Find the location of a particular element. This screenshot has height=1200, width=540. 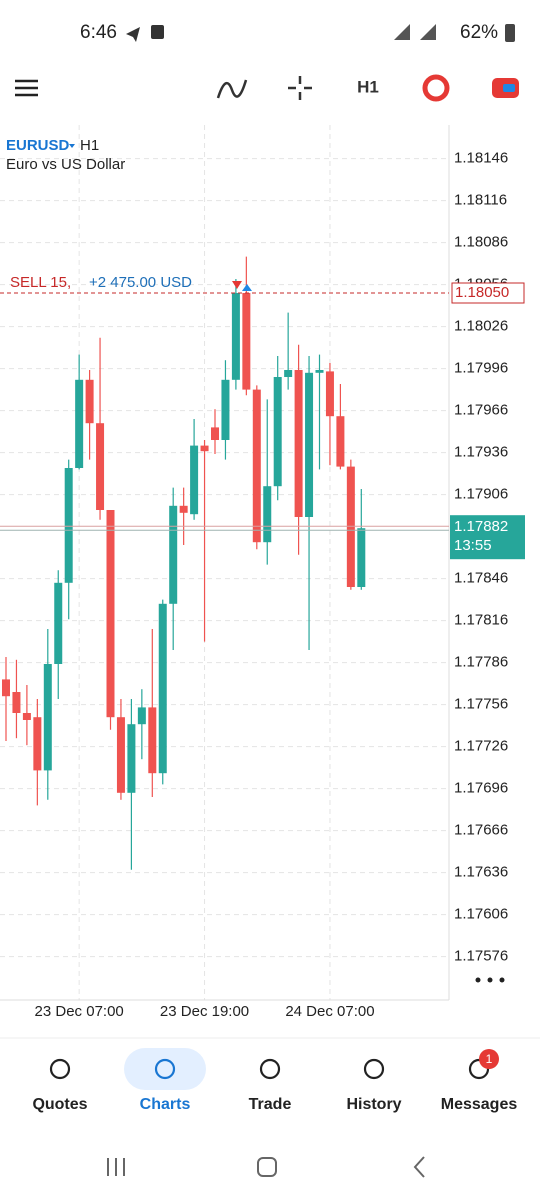

chart-timeframe: H1 is located at coordinates (89, 145).